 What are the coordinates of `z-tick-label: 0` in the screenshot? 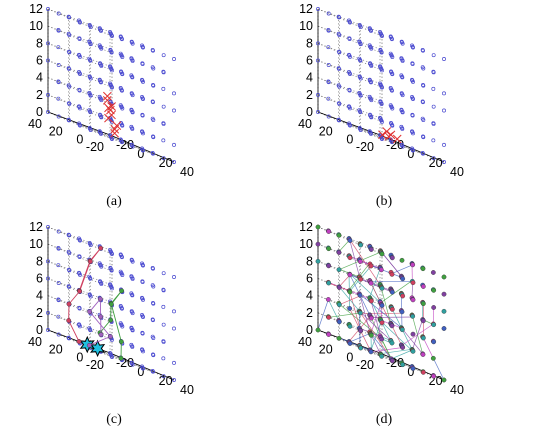 It's located at (309, 330).